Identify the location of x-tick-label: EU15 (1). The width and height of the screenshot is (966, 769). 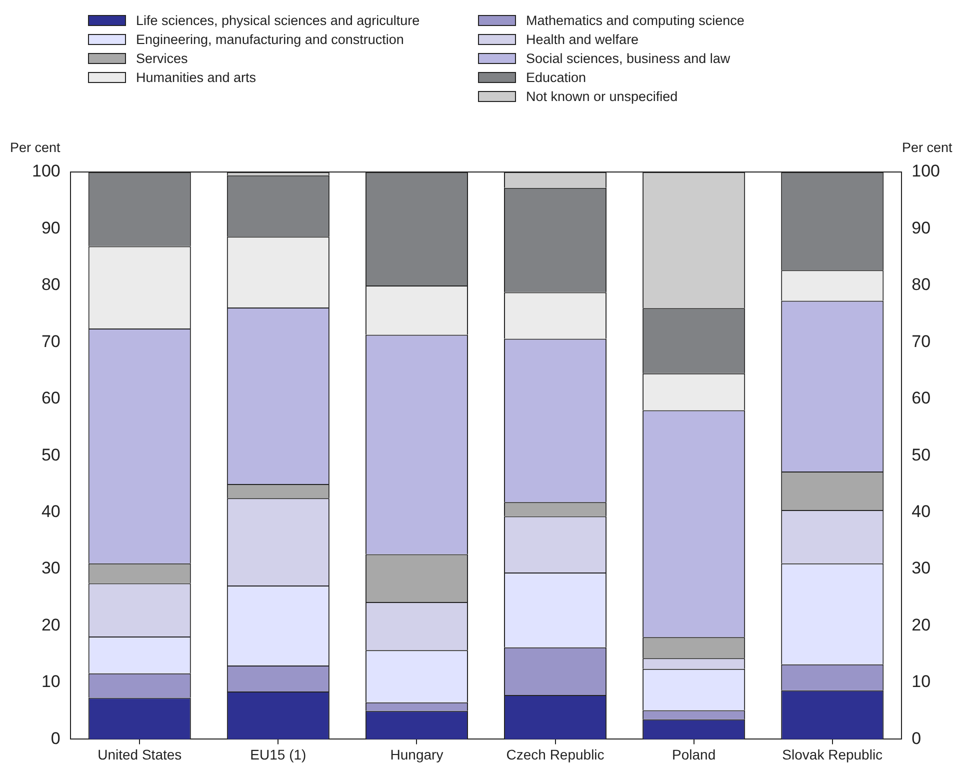
(278, 754).